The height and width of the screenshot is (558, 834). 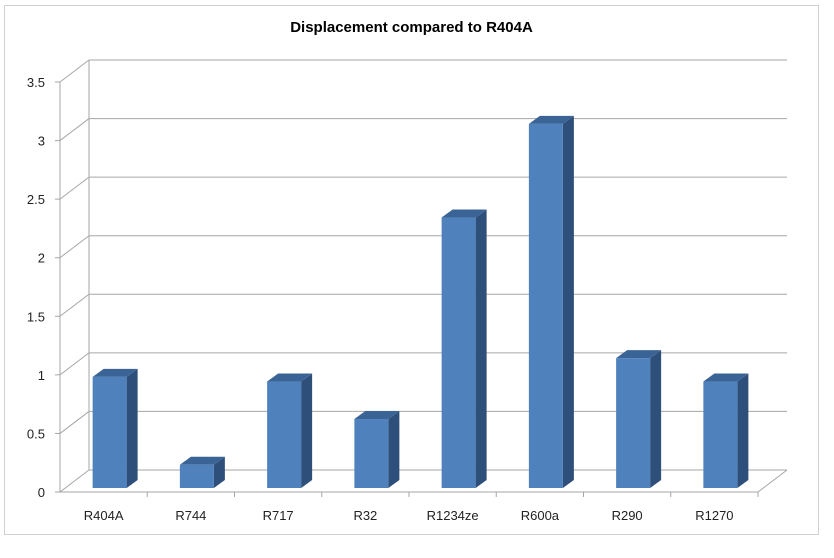 I want to click on y-tick-label: 1.5, so click(x=36, y=316).